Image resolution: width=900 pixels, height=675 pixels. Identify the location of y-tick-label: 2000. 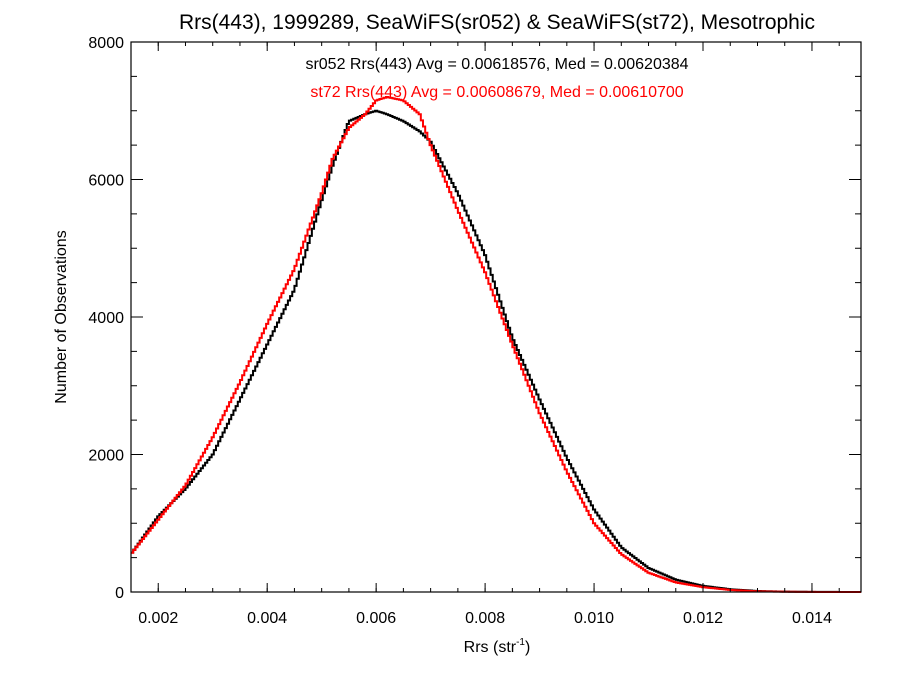
(106, 456).